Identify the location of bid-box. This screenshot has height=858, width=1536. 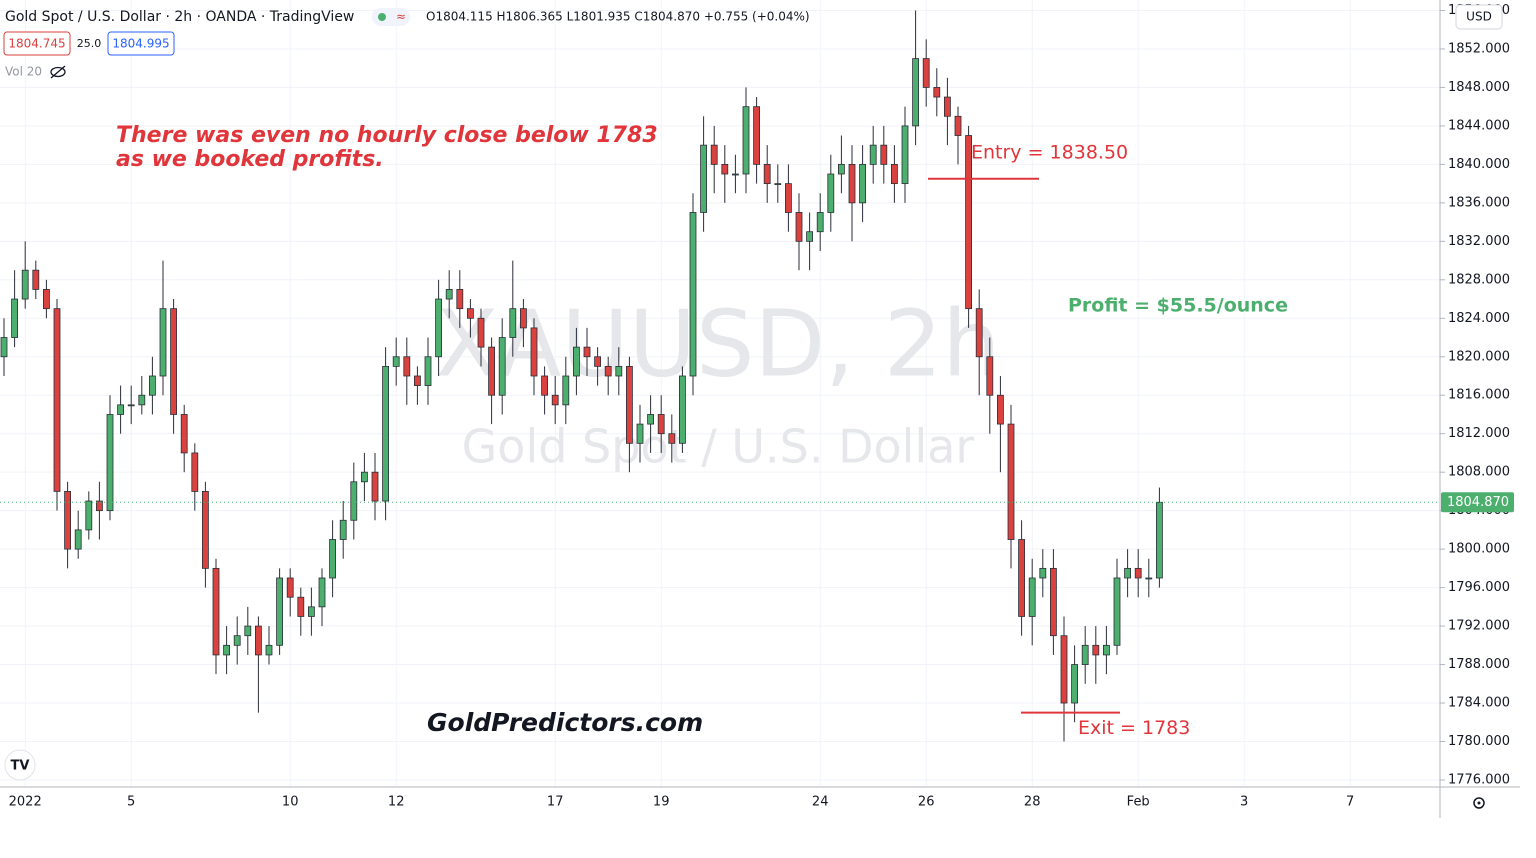
(37, 43).